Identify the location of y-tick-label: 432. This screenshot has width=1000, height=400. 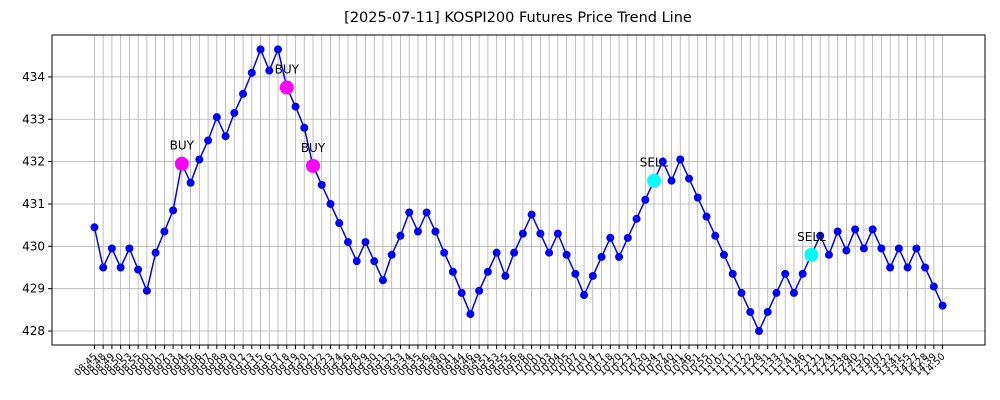
(33, 162).